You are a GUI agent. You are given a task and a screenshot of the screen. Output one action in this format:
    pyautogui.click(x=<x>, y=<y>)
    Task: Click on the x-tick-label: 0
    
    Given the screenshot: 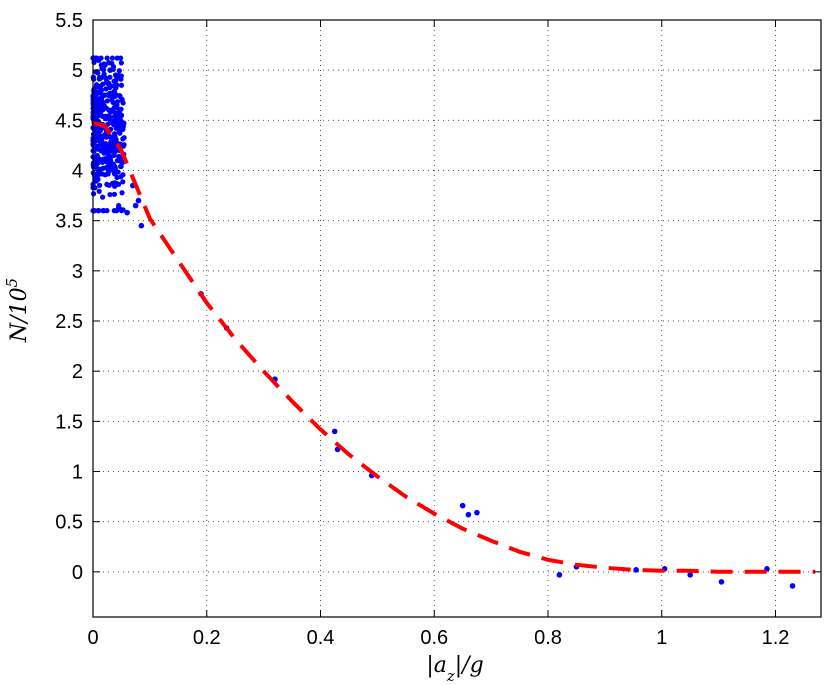 What is the action you would take?
    pyautogui.click(x=92, y=638)
    